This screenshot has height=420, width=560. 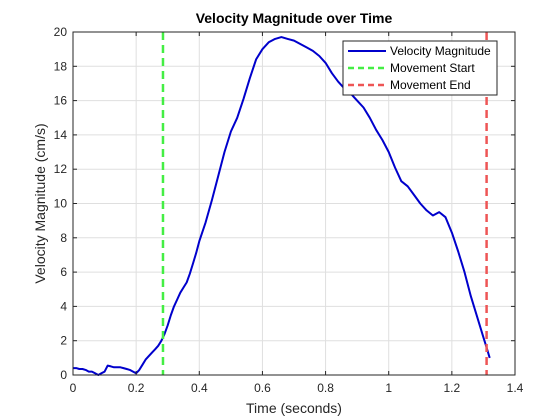 I want to click on y-tick-label: 2, so click(x=63, y=341).